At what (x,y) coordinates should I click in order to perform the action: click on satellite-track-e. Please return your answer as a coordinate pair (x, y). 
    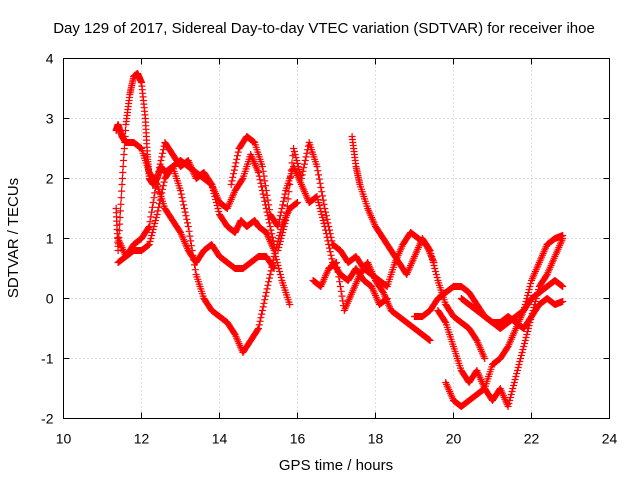
    Looking at the image, I should click on (309, 220).